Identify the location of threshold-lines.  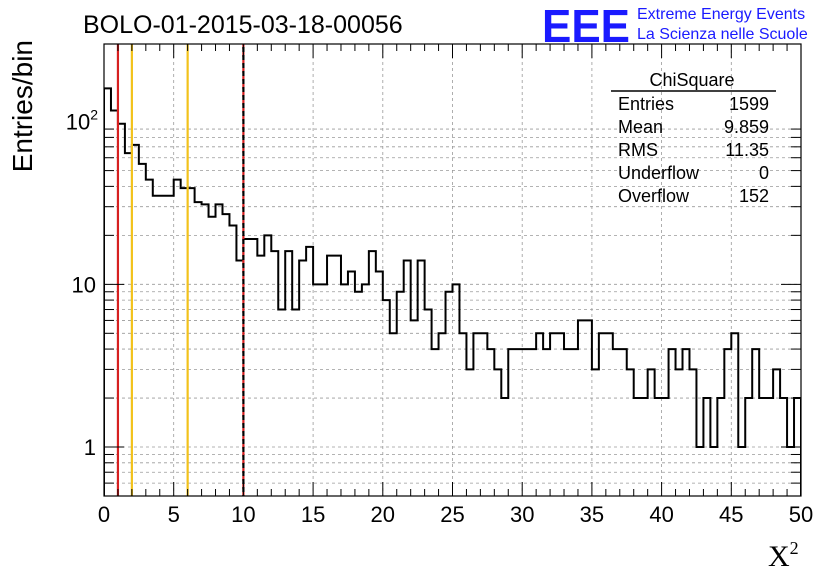
(180, 270).